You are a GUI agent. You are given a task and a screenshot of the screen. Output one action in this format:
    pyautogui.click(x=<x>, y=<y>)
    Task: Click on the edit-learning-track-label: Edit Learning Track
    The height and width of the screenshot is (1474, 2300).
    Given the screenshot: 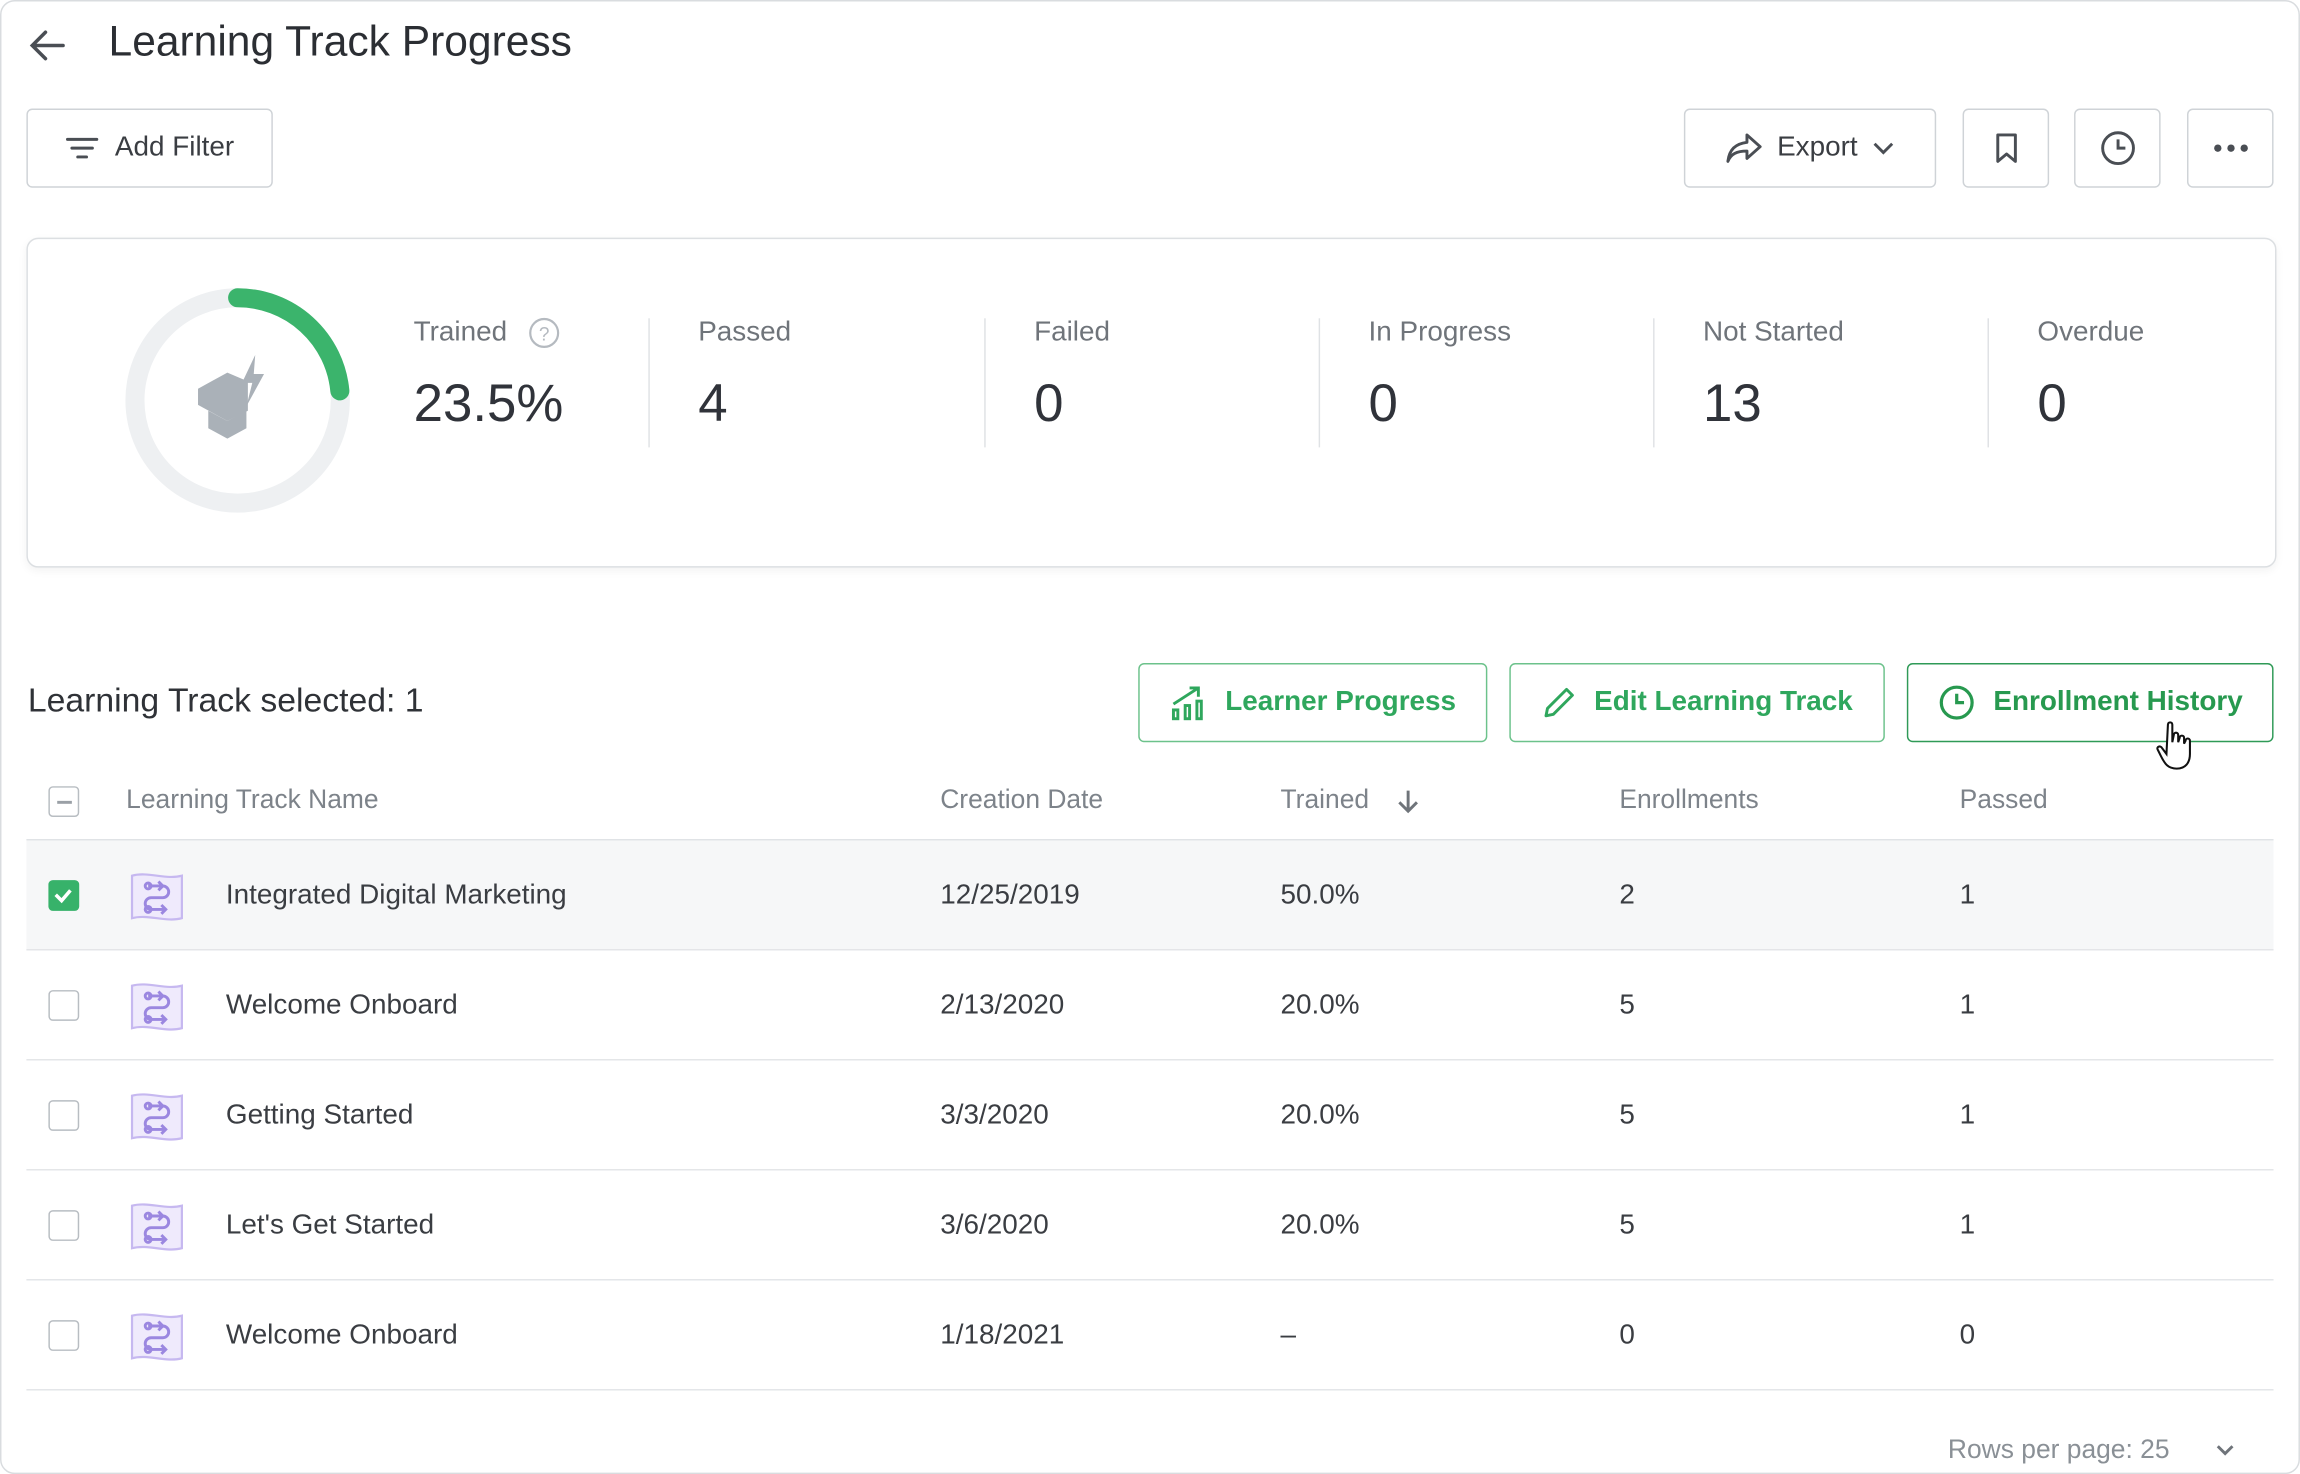 What is the action you would take?
    pyautogui.click(x=1723, y=702)
    